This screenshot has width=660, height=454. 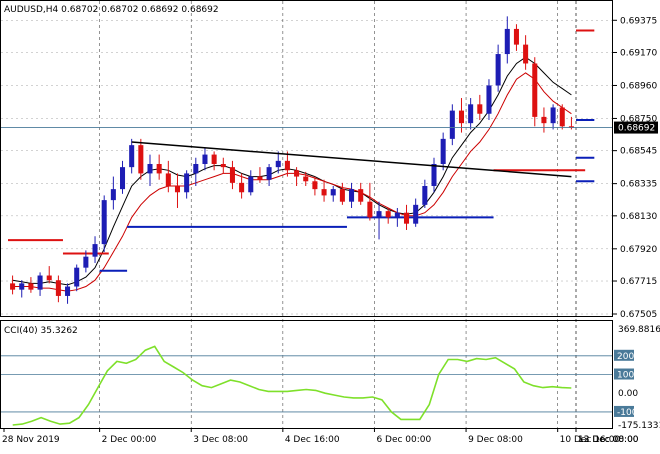 What do you see at coordinates (639, 426) in the screenshot?
I see `cci-tick-label: -175.1331` at bounding box center [639, 426].